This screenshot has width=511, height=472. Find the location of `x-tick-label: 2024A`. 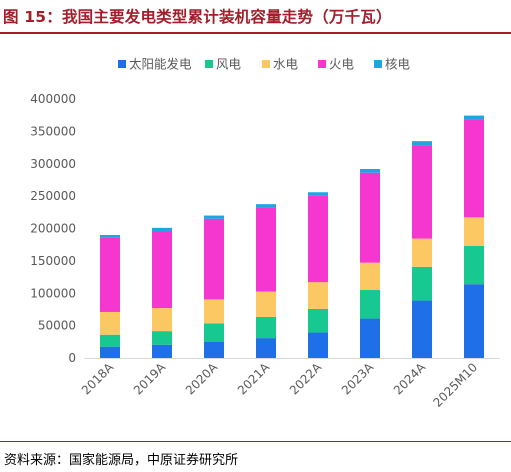

x-tick-label: 2024A is located at coordinates (410, 379).